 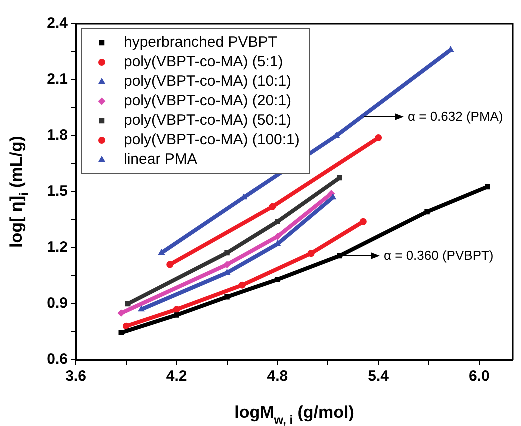 I want to click on y-tick-label: 0.6, so click(x=57, y=359).